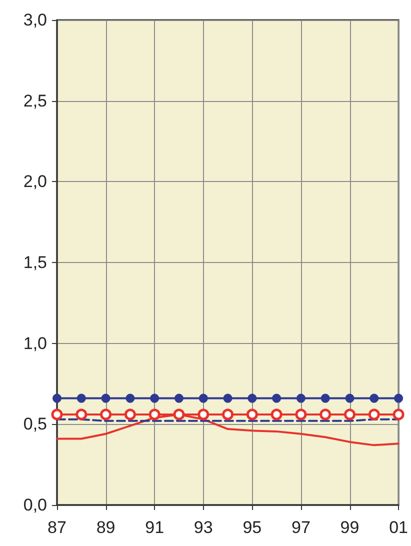  Describe the element at coordinates (252, 527) in the screenshot. I see `x-tick-label: 95` at that location.